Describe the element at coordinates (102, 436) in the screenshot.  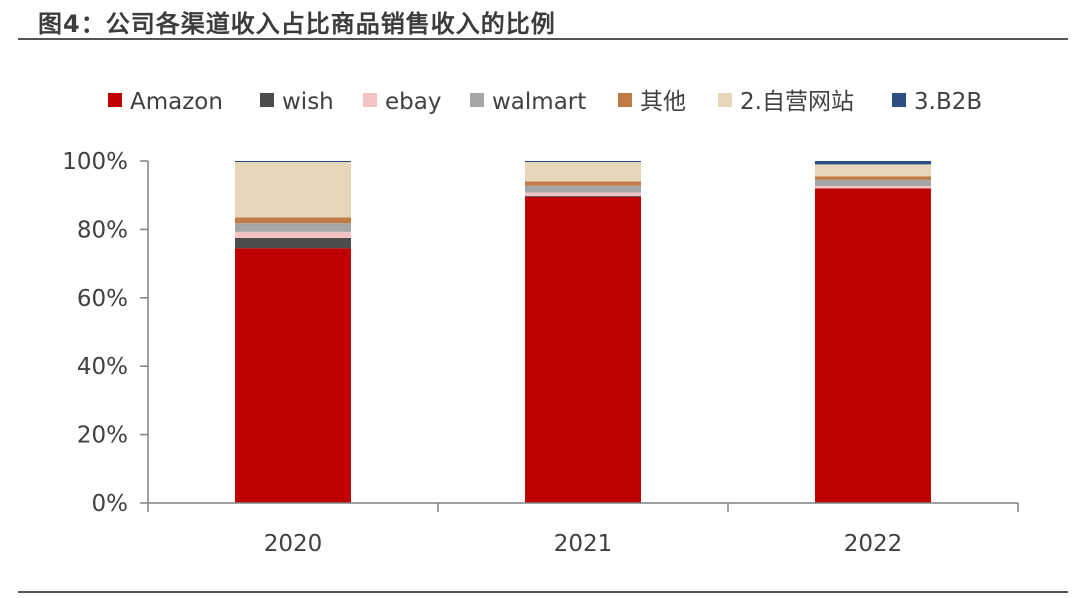
I see `y-tick-label: 20%` at that location.